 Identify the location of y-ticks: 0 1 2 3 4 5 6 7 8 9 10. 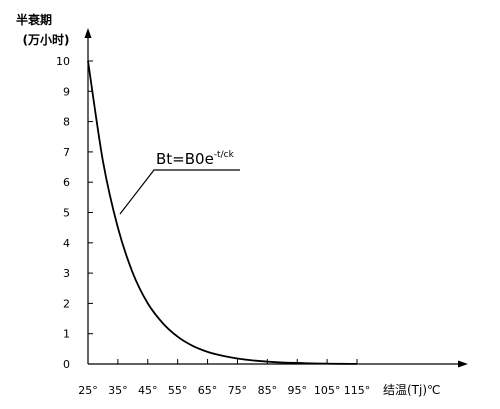
(74, 213).